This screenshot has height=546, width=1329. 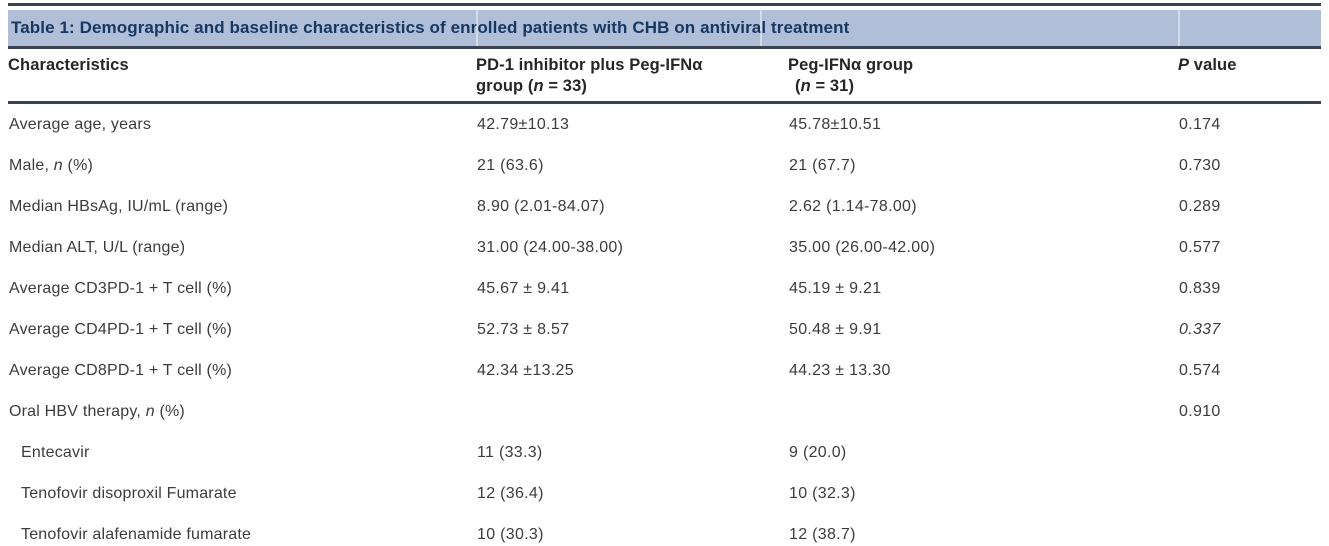 What do you see at coordinates (1200, 206) in the screenshot?
I see `row-value-p: 0.289` at bounding box center [1200, 206].